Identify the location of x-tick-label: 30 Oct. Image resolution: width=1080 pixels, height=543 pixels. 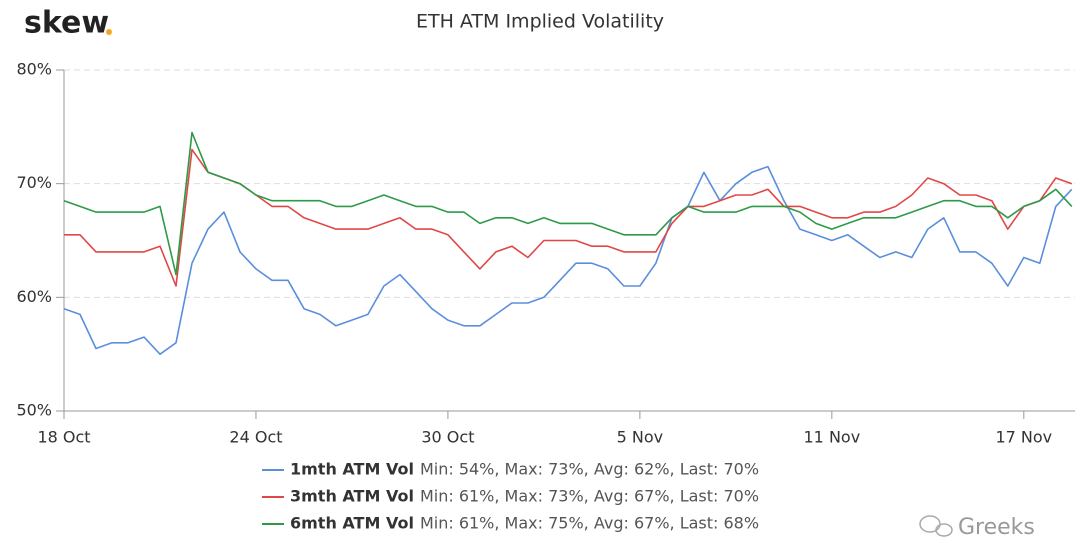
(447, 437).